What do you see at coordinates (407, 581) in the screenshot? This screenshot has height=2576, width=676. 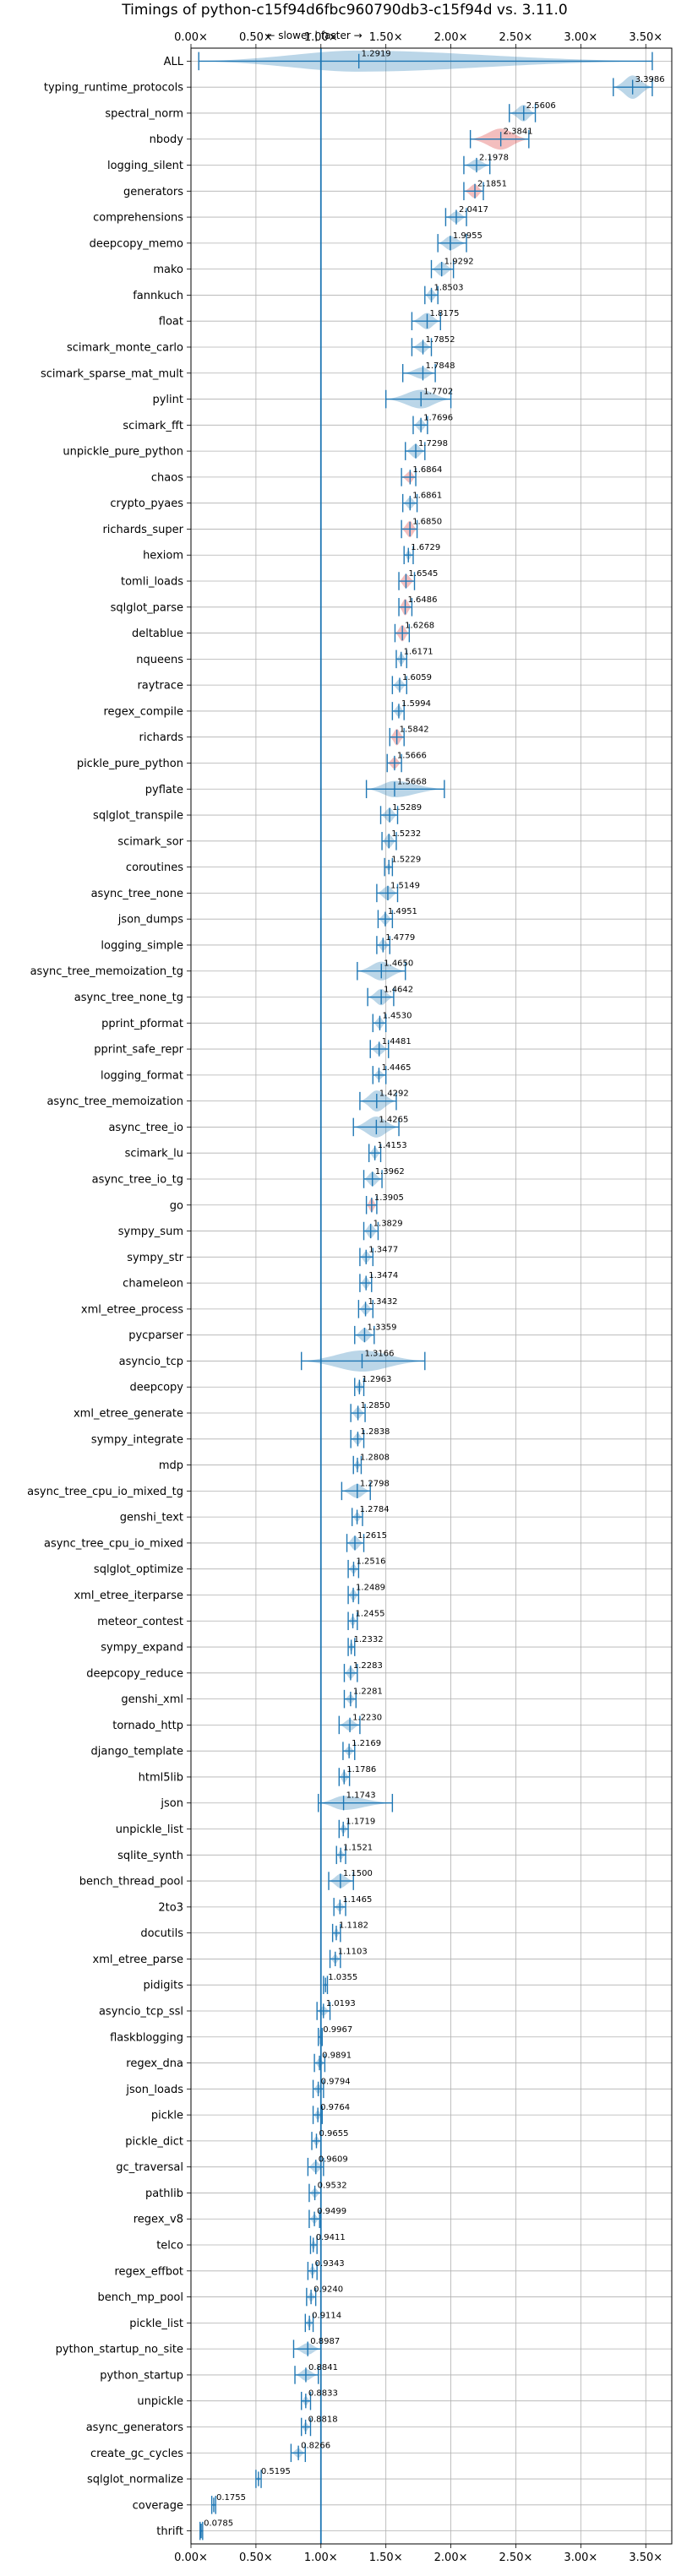 I see `violin-tomli_loads` at bounding box center [407, 581].